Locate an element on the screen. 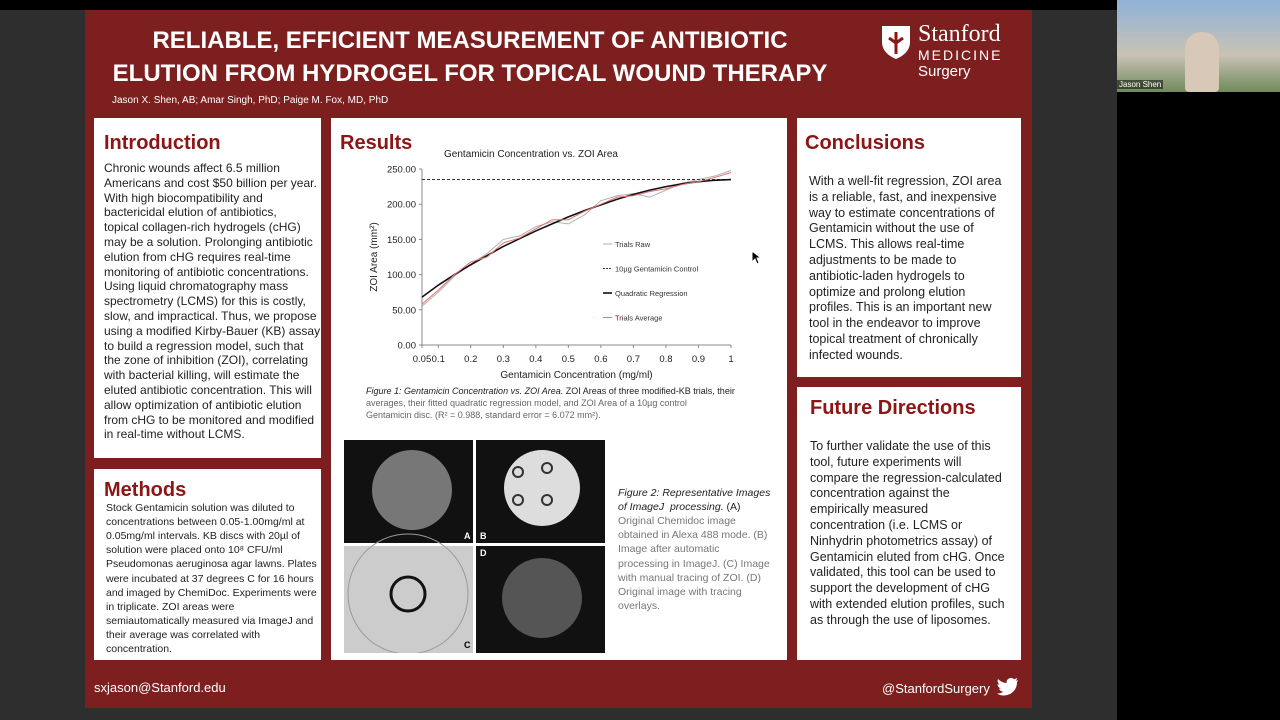 The height and width of the screenshot is (720, 1280). footer-email: sxjason@Stanford.edu is located at coordinates (160, 687).